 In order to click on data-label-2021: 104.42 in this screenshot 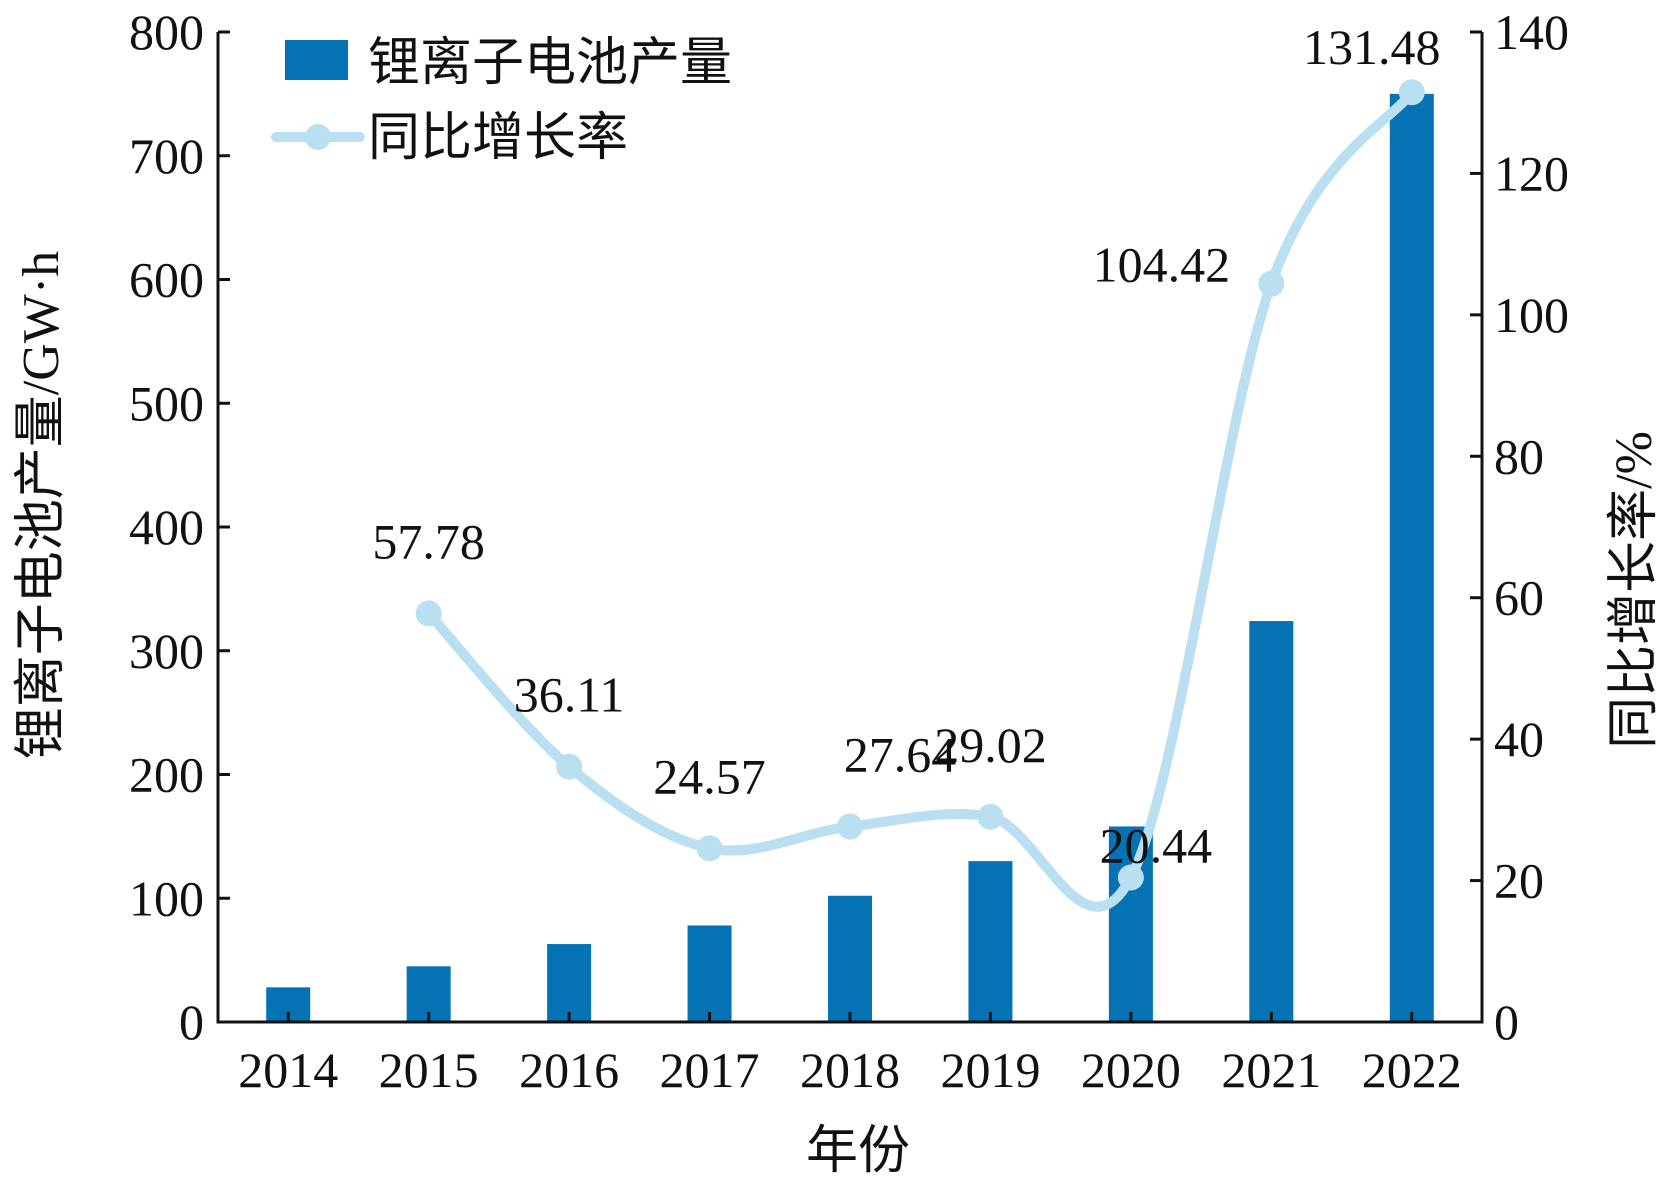, I will do `click(1162, 265)`.